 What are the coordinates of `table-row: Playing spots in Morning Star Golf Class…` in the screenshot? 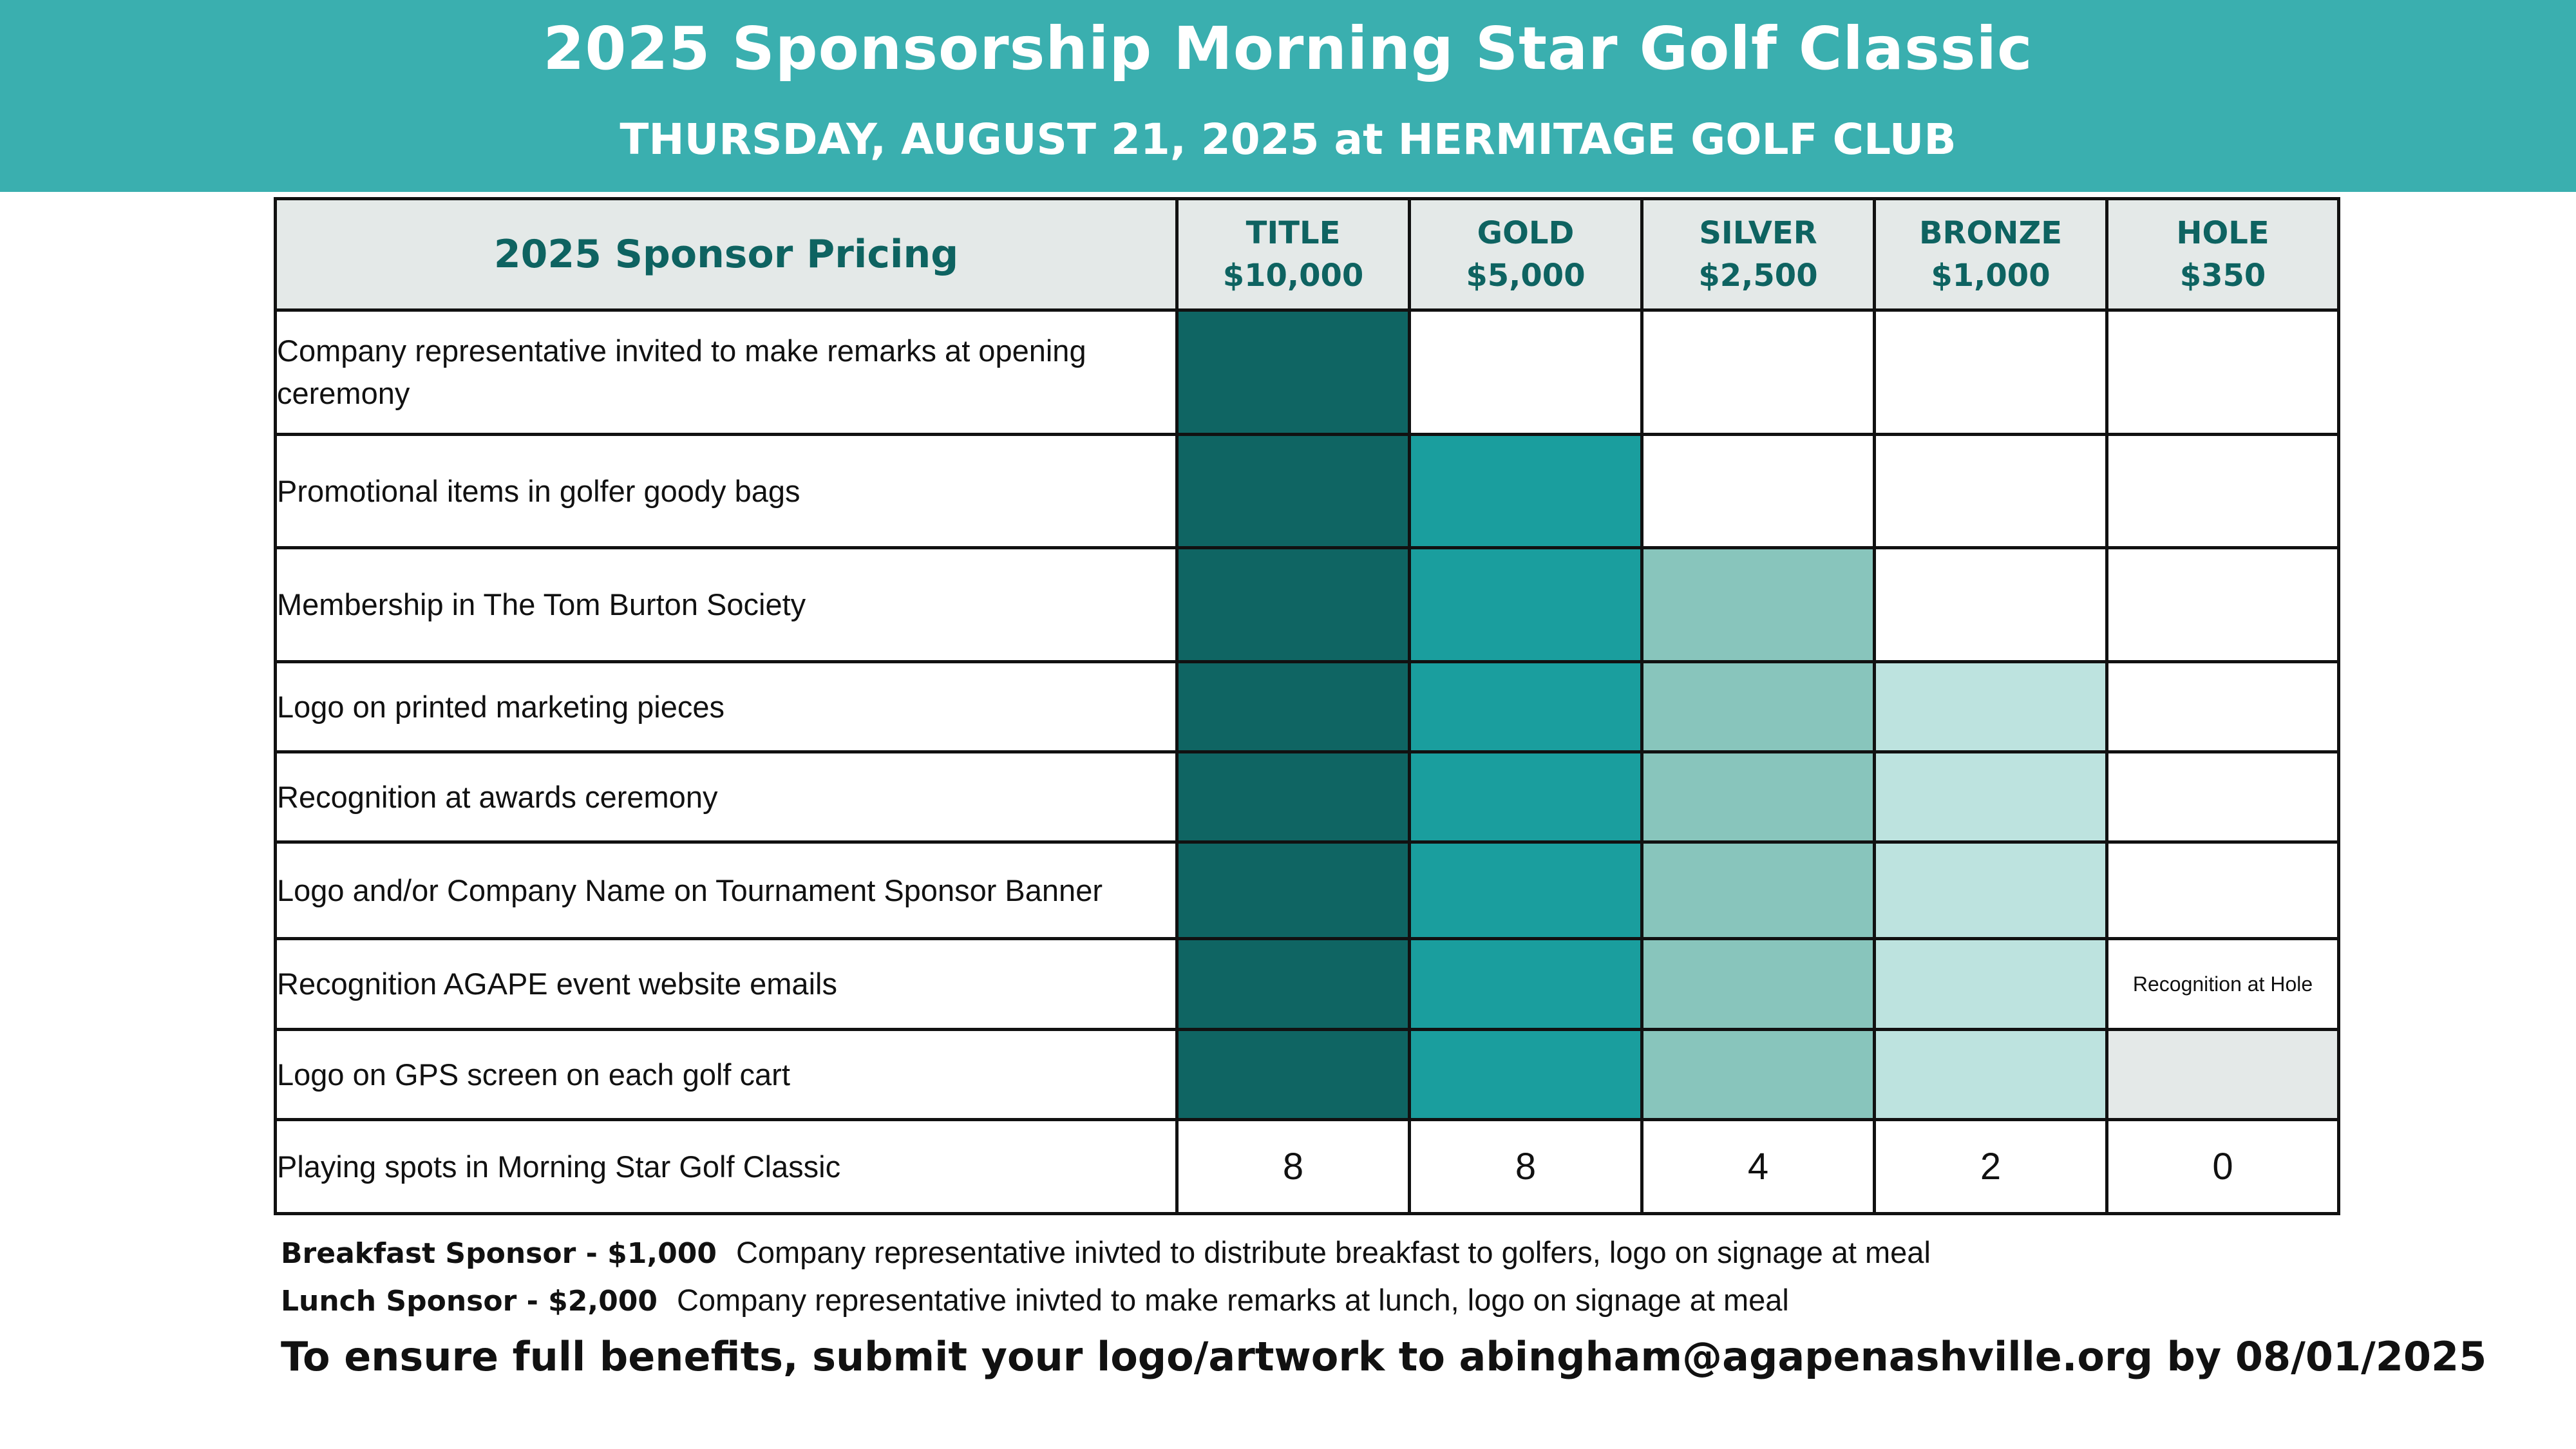 It's located at (1307, 1166).